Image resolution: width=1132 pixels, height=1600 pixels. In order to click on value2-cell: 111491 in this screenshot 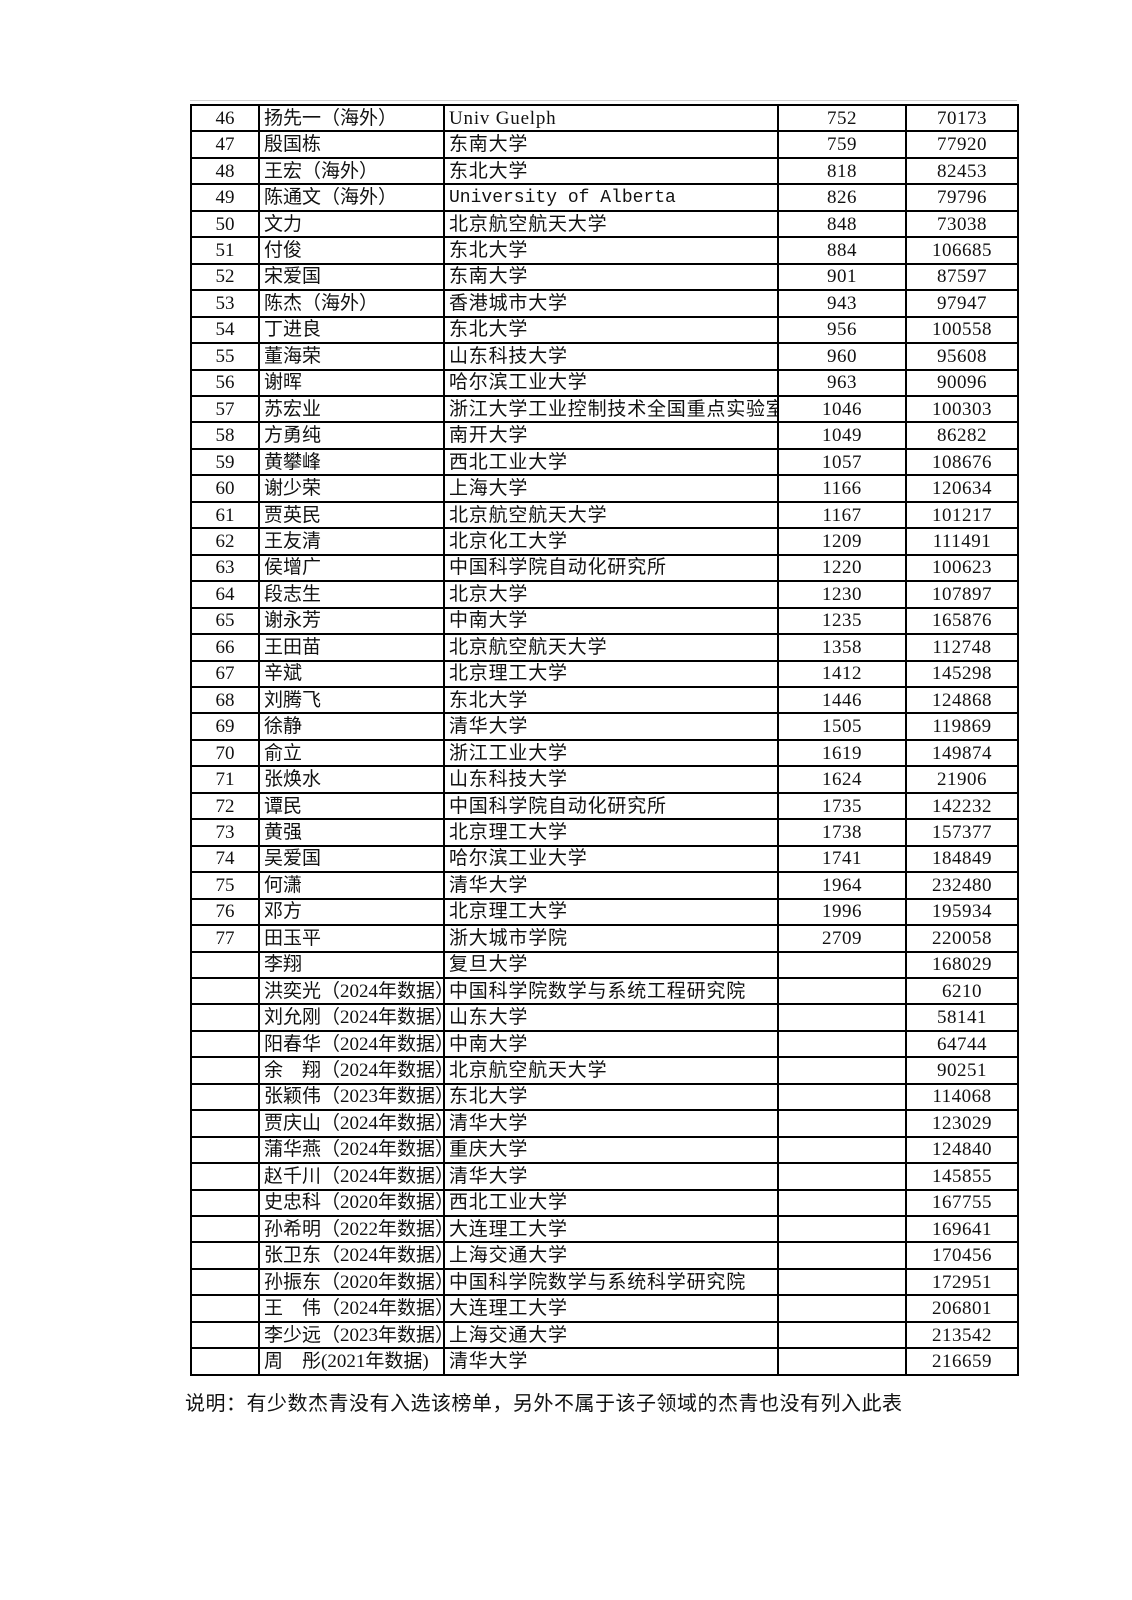, I will do `click(962, 541)`.